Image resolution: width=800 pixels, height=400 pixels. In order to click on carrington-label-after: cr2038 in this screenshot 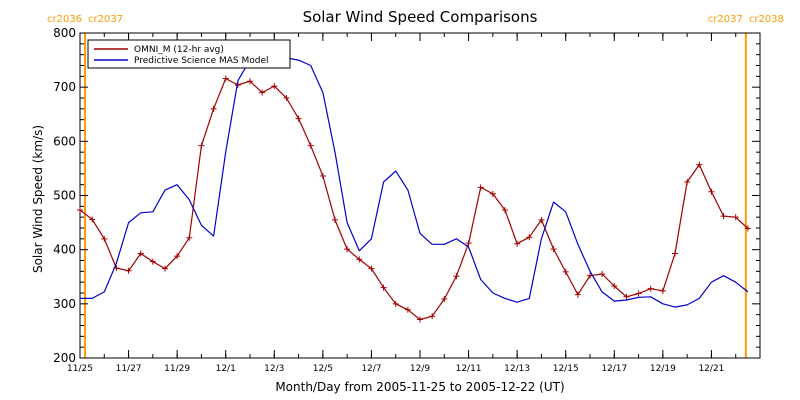, I will do `click(766, 19)`.